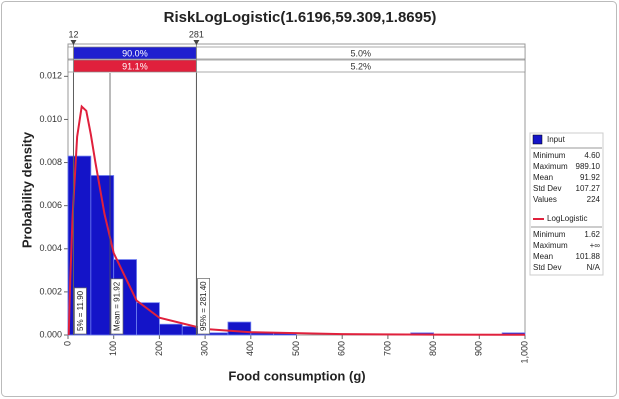 The height and width of the screenshot is (399, 619). What do you see at coordinates (566, 204) in the screenshot?
I see `legend-box` at bounding box center [566, 204].